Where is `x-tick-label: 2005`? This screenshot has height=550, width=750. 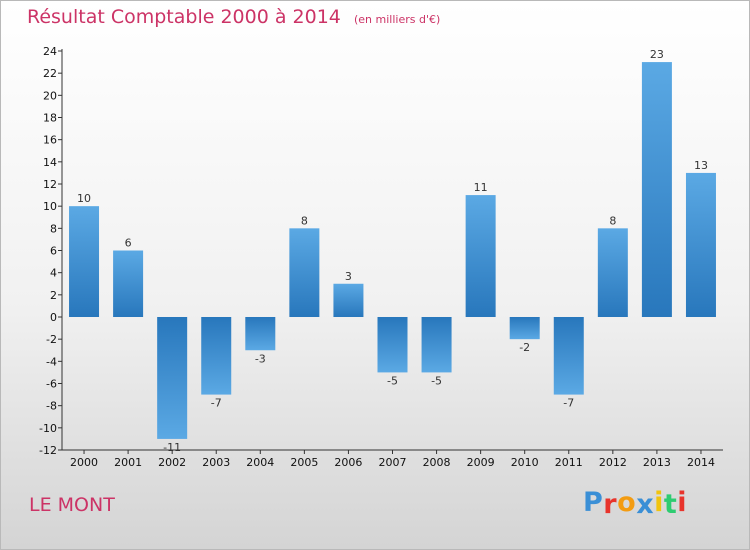 x-tick-label: 2005 is located at coordinates (304, 462).